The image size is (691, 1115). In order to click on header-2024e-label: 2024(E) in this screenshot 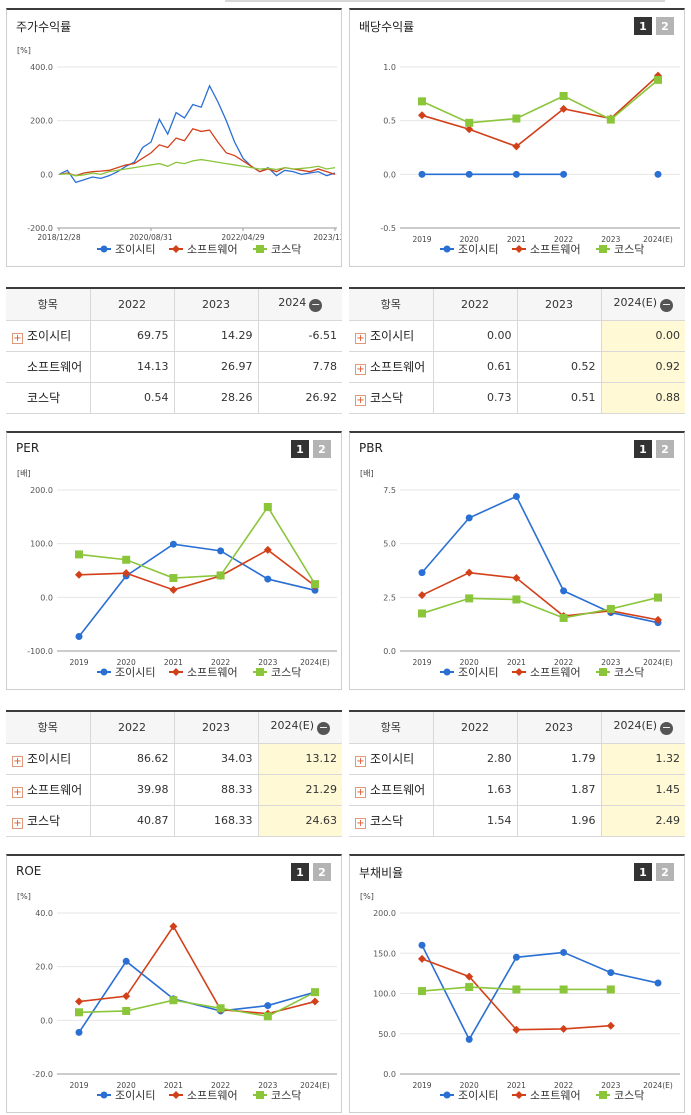, I will do `click(635, 726)`.